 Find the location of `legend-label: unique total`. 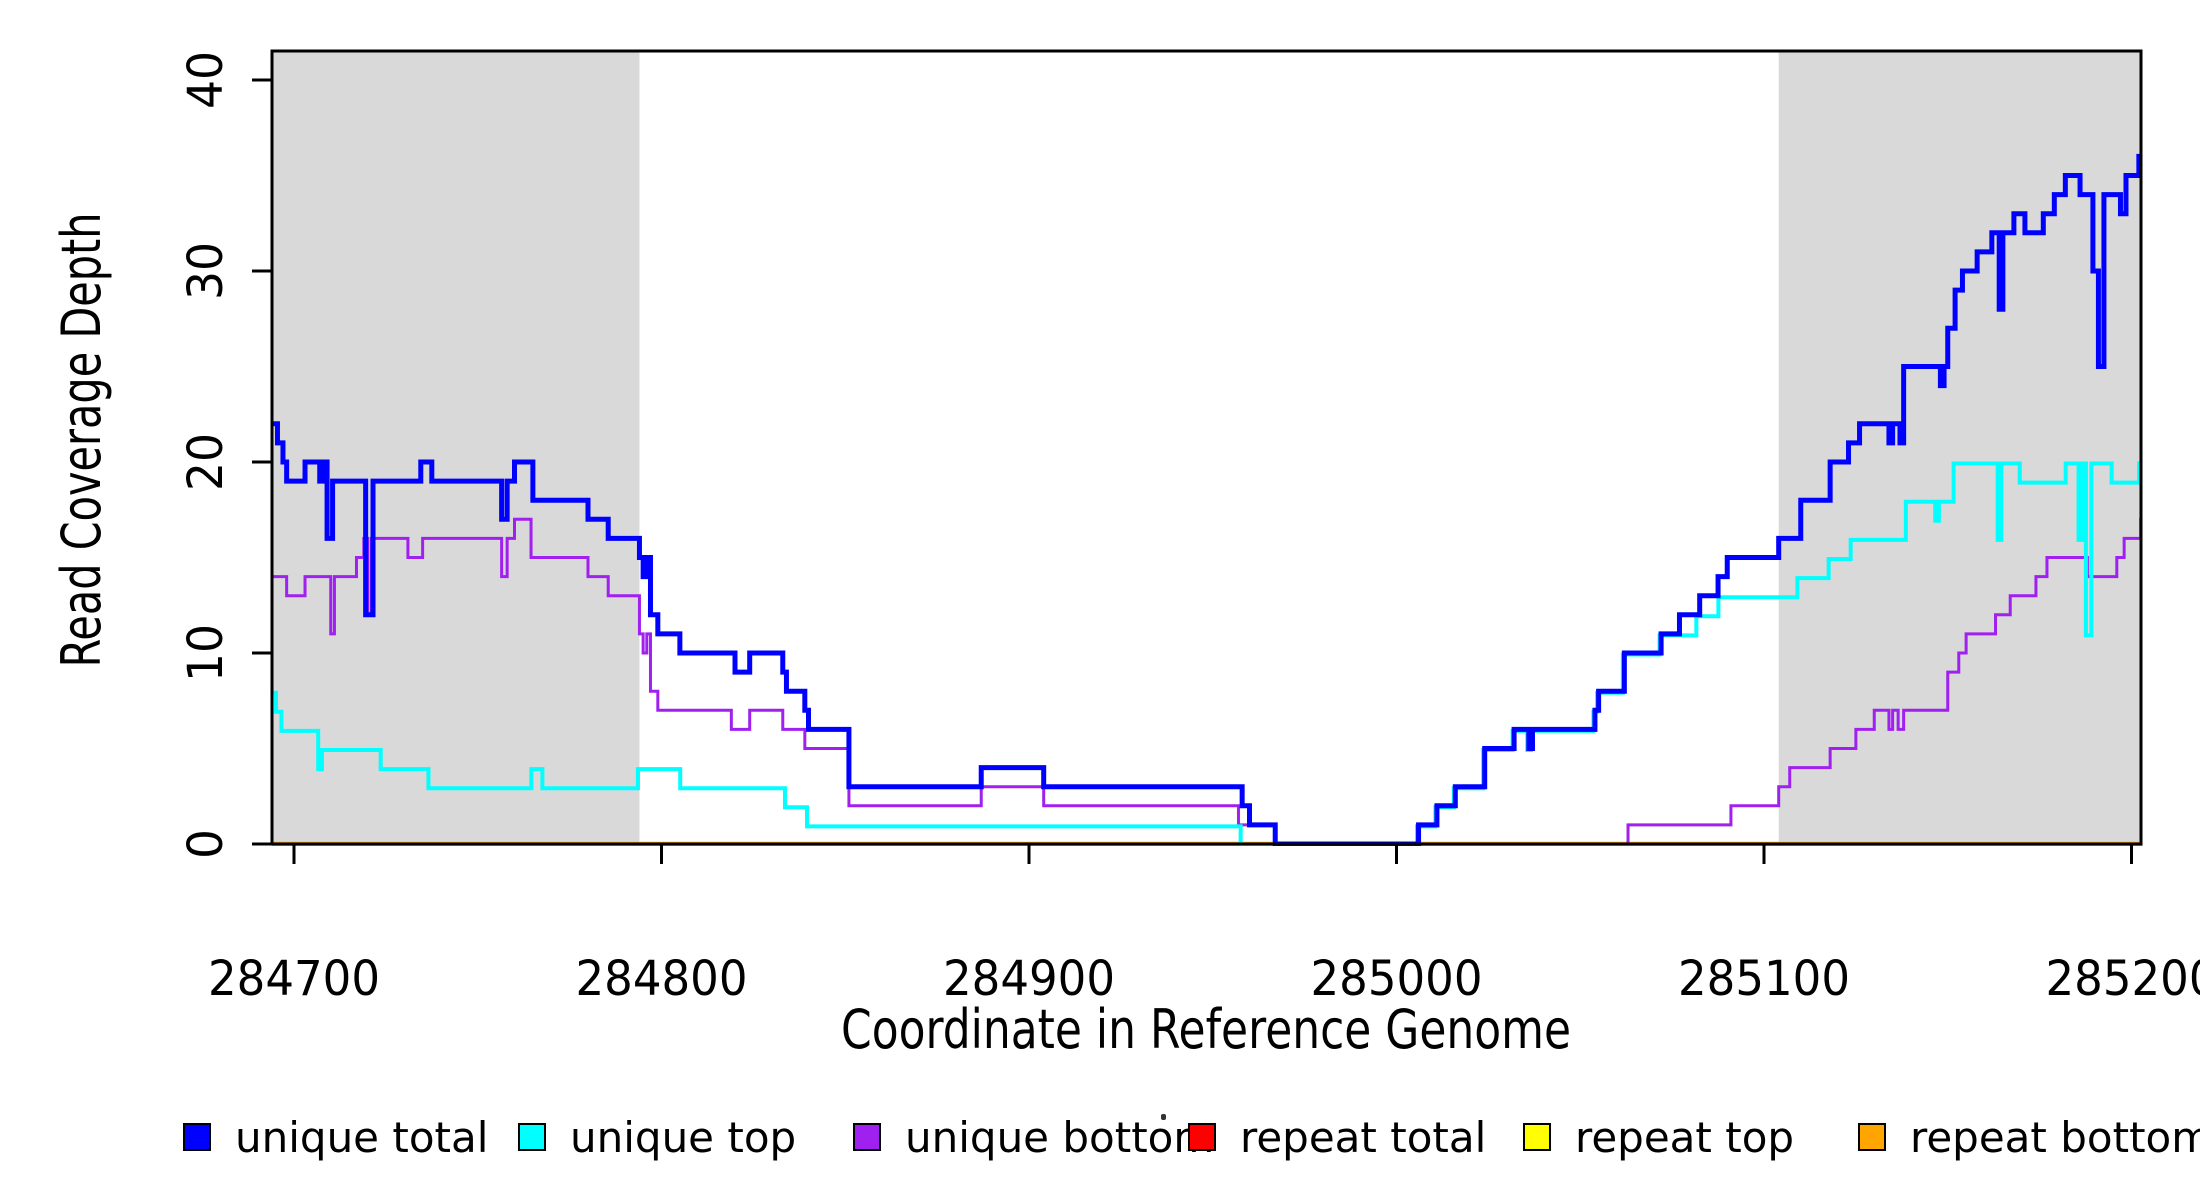

legend-label: unique total is located at coordinates (361, 1137).